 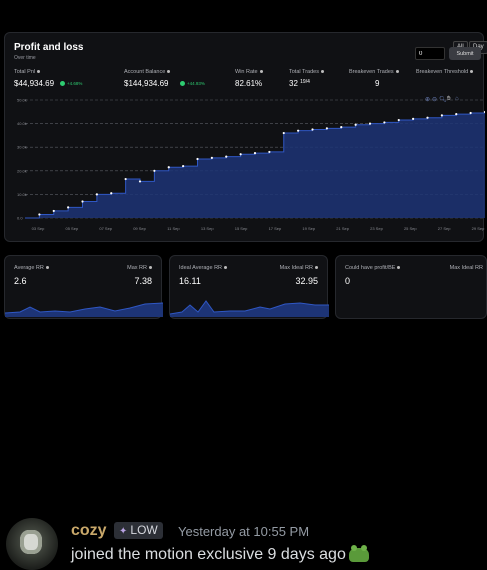 I want to click on avatar, so click(x=32, y=544).